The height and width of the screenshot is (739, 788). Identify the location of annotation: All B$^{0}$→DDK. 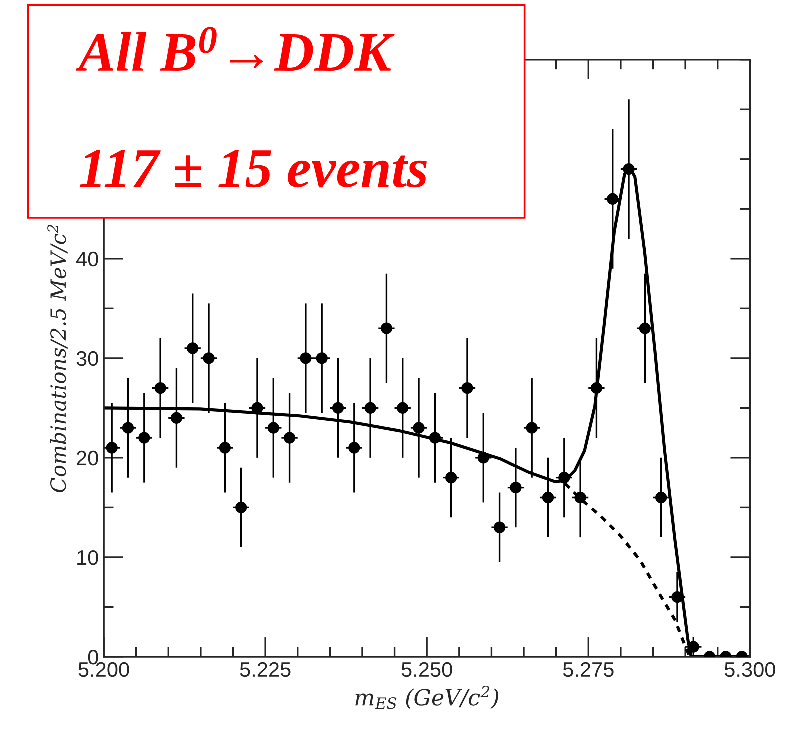
(235, 49).